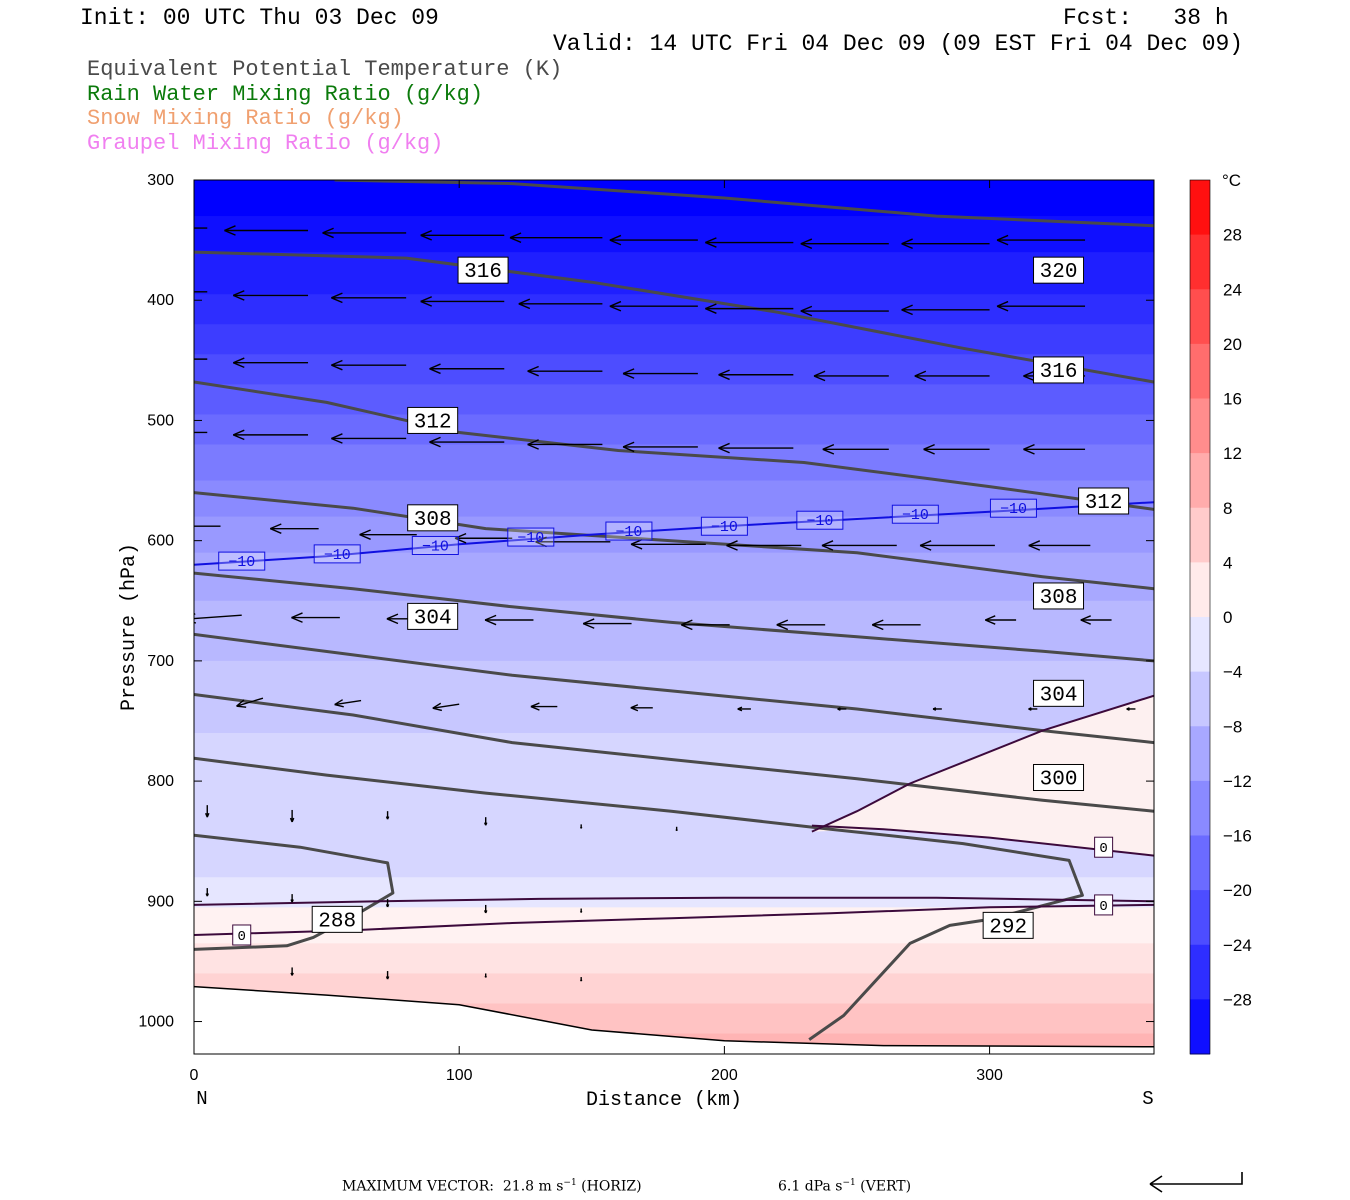  I want to click on theta-e-label-text: 308, so click(433, 520).